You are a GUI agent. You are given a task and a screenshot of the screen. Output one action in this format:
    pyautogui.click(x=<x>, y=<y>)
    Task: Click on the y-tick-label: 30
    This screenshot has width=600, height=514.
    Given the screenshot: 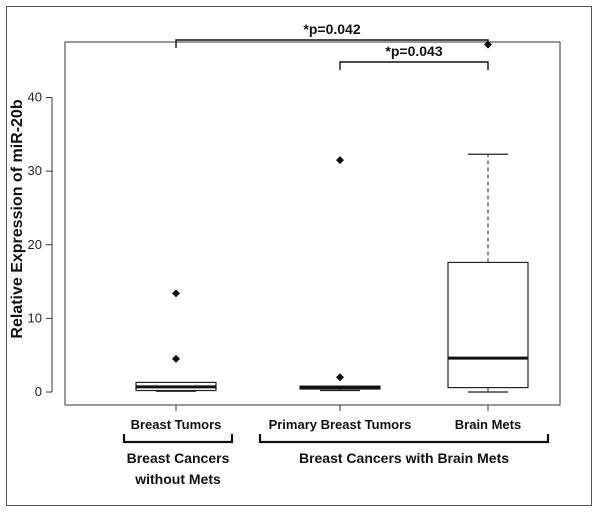 What is the action you would take?
    pyautogui.click(x=35, y=170)
    